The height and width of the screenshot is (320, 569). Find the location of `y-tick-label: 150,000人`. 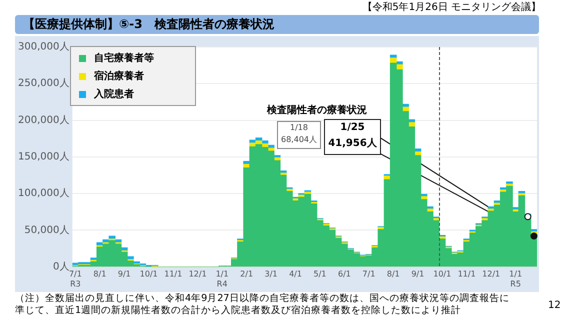

y-tick-label: 150,000人 is located at coordinates (44, 156).